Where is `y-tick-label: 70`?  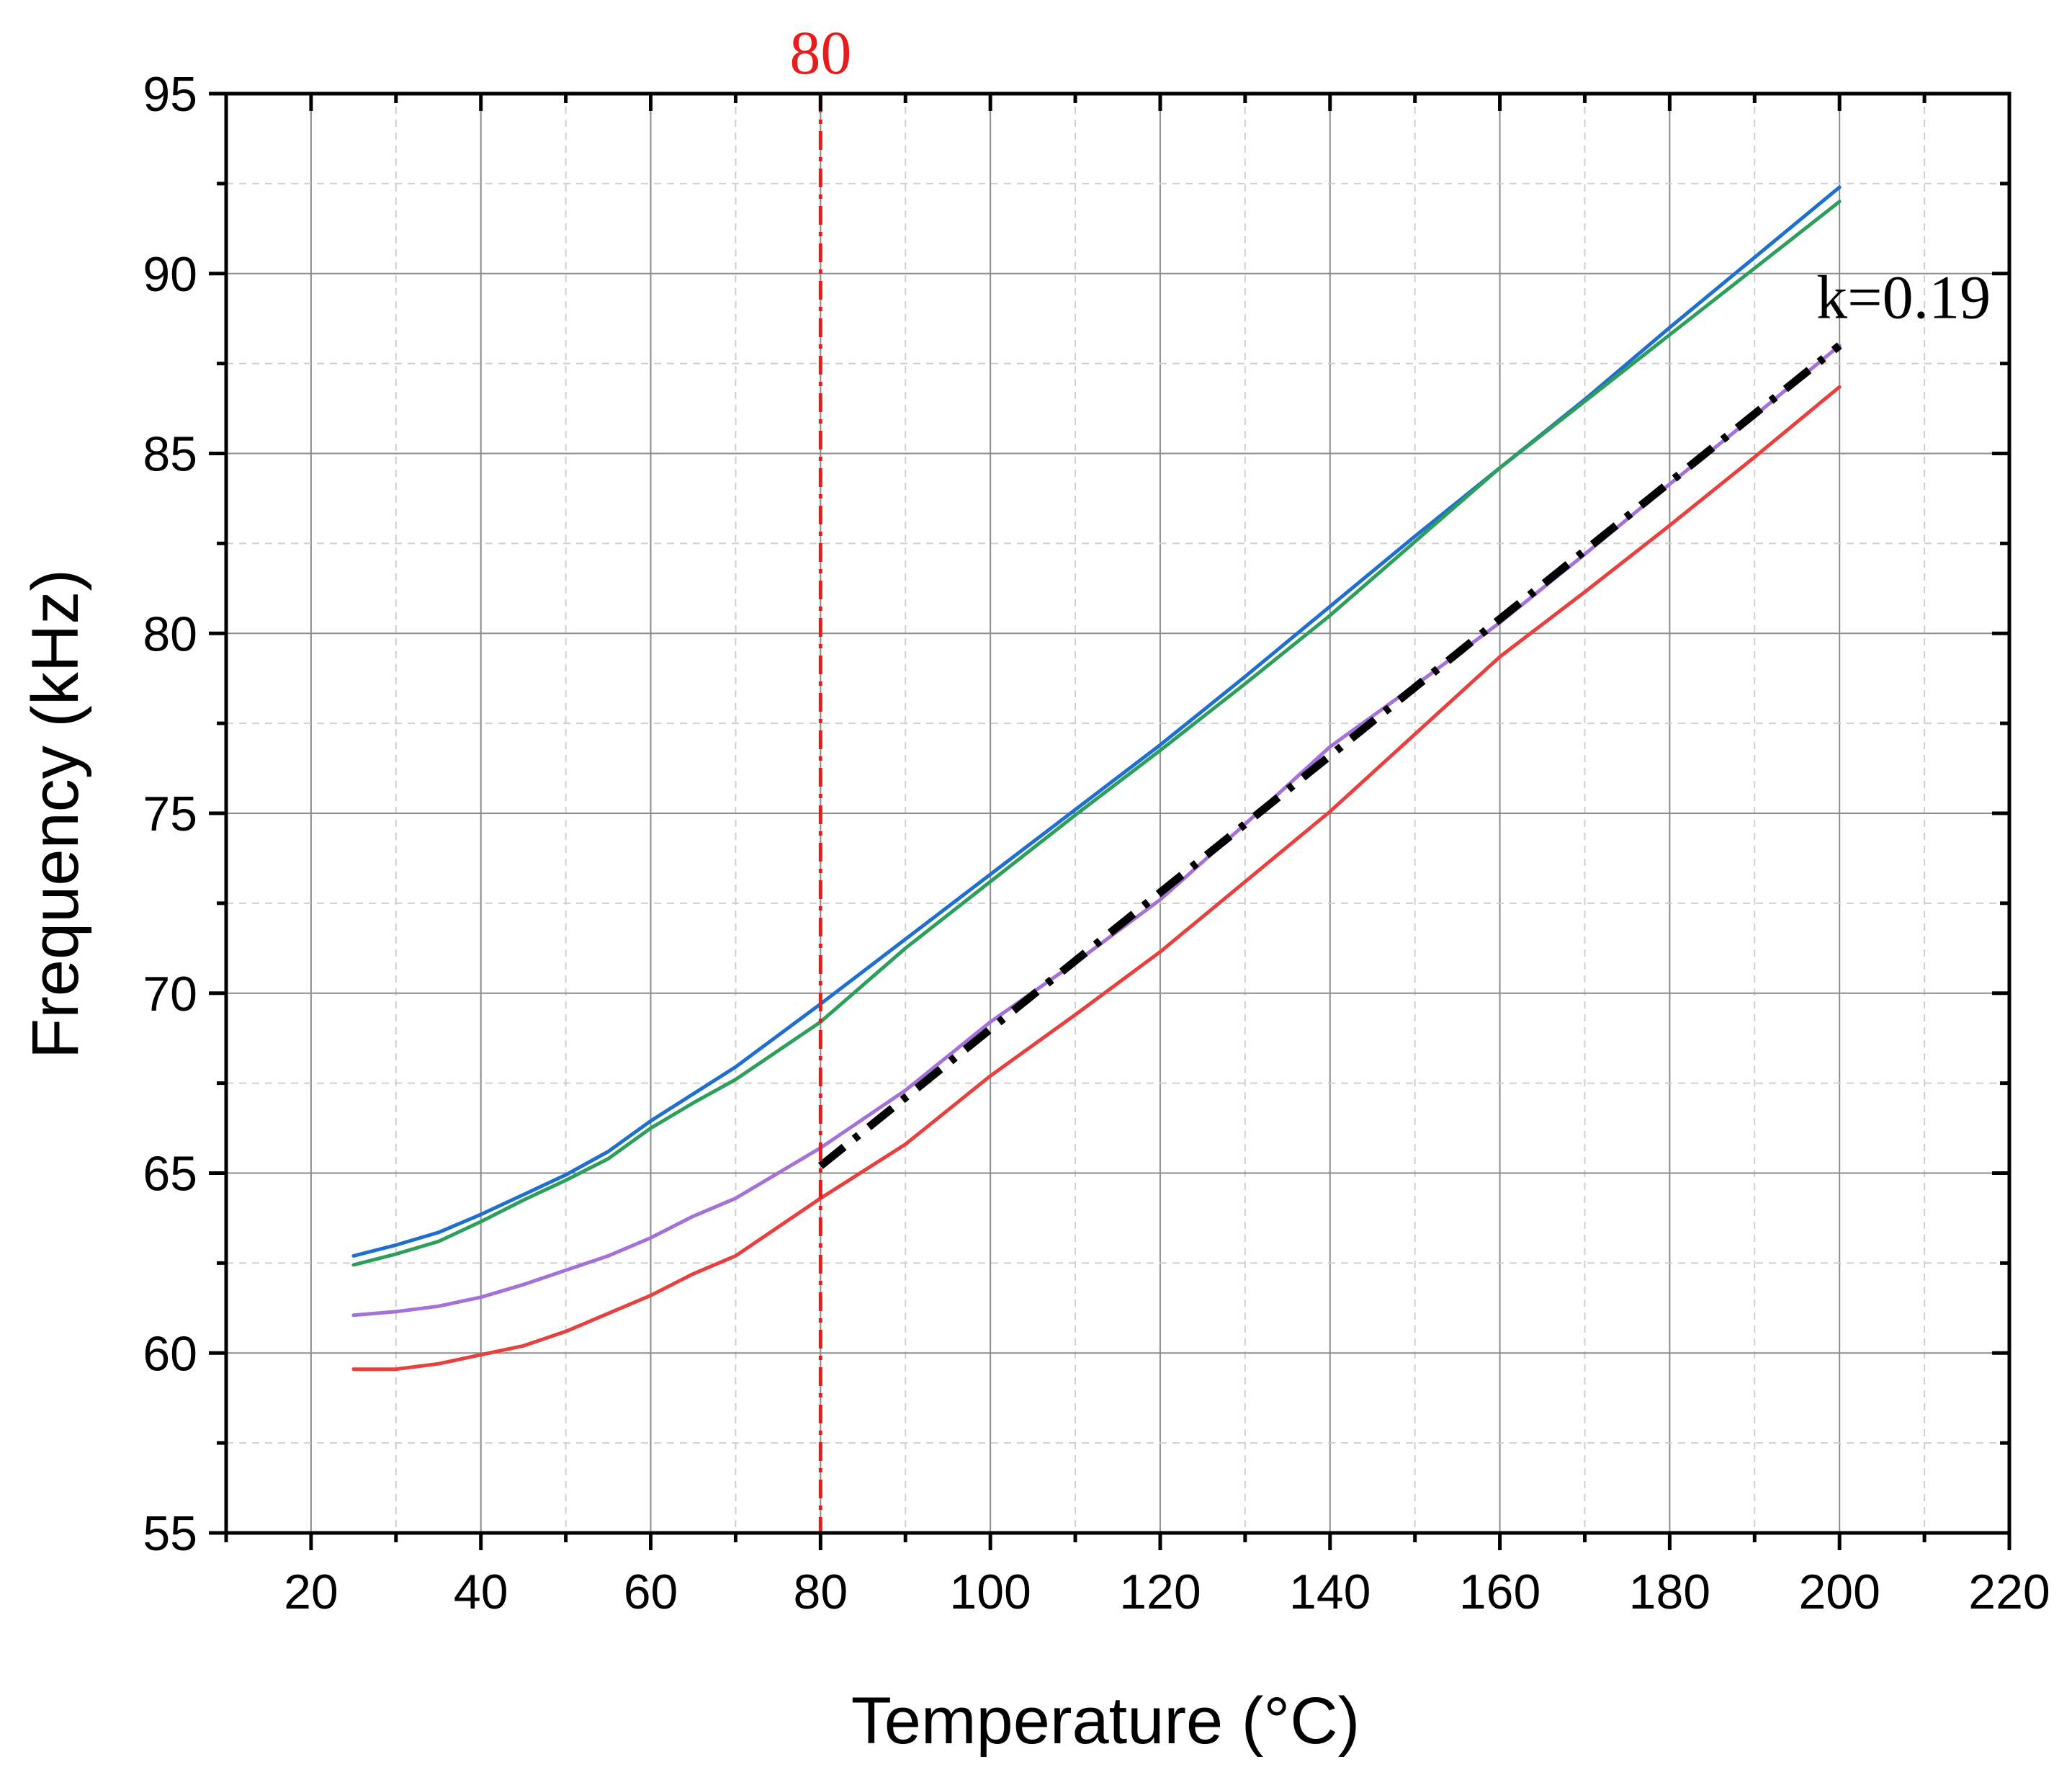 y-tick-label: 70 is located at coordinates (170, 994).